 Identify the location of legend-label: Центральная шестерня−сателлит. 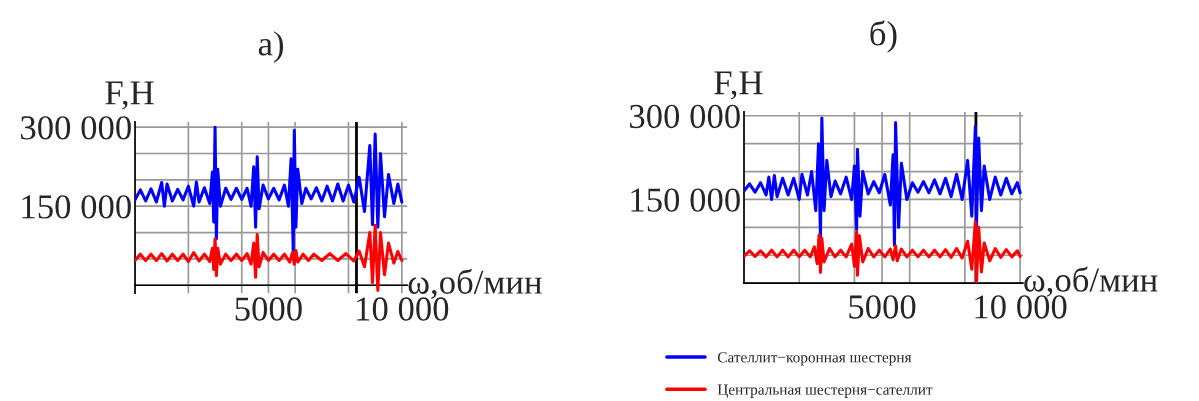
(825, 391).